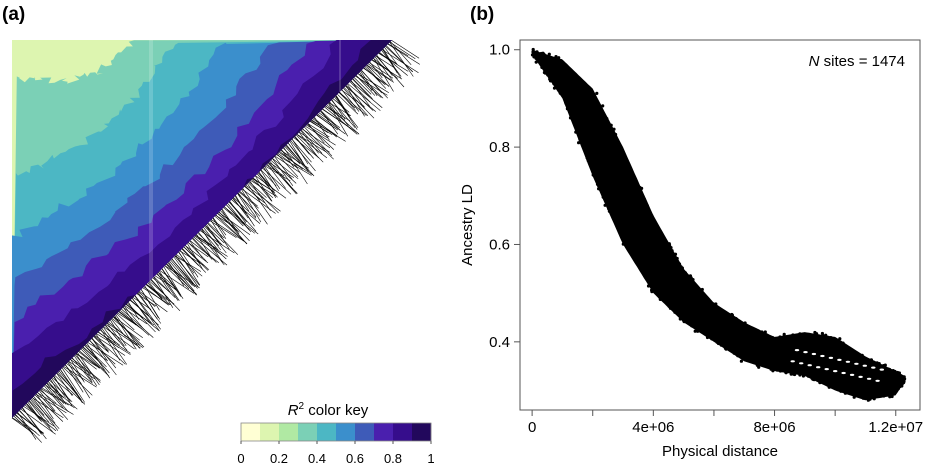 The image size is (927, 468). What do you see at coordinates (279, 458) in the screenshot?
I see `color-key-tick-label: 0.2` at bounding box center [279, 458].